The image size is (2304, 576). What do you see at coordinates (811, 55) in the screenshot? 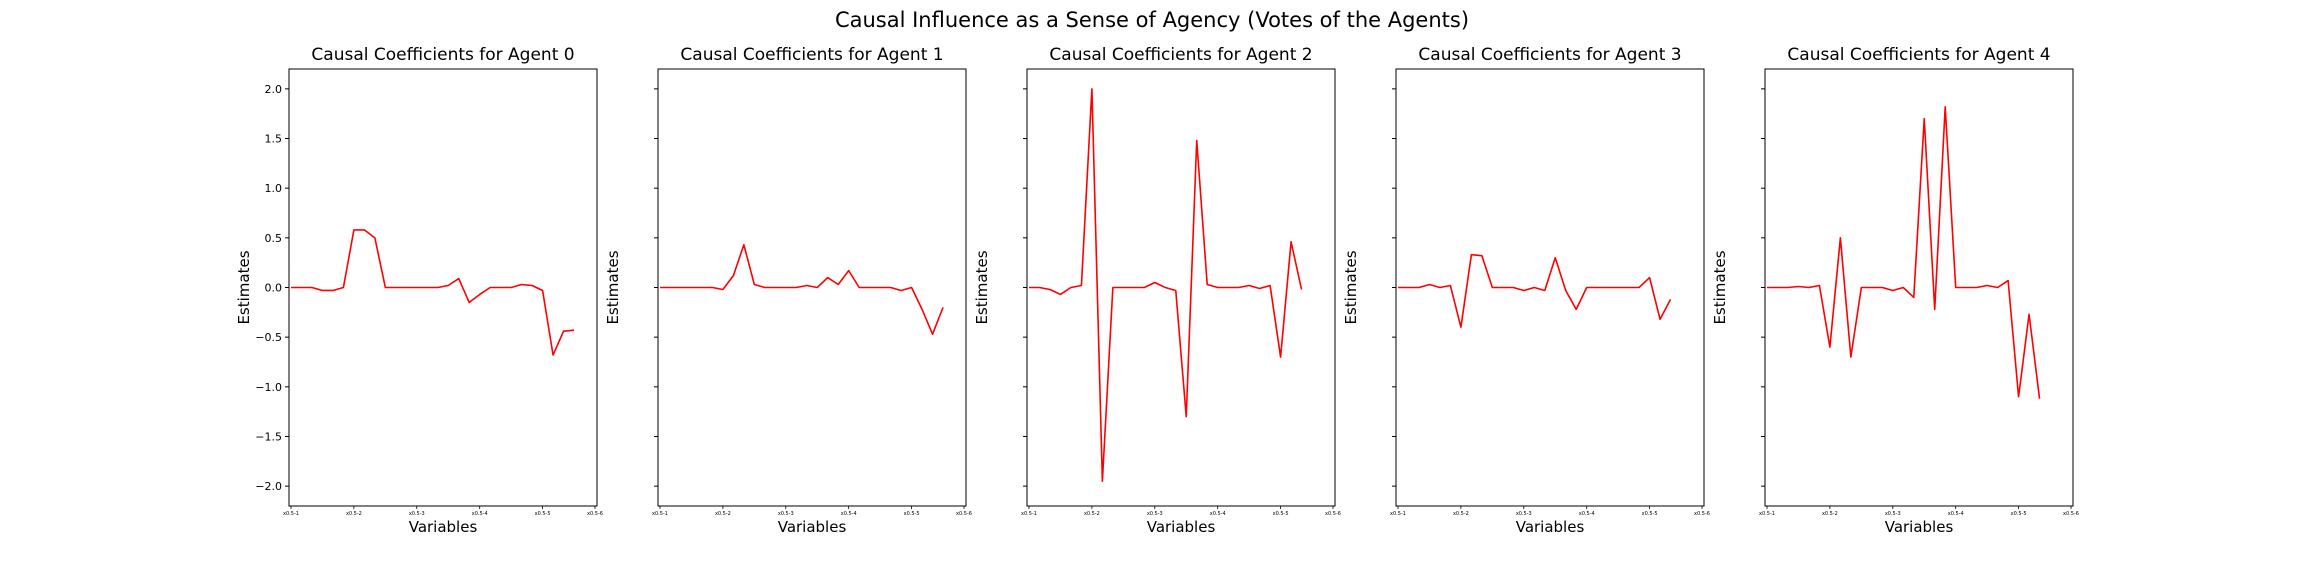
I see `panel-title: Causal Coefficients for Agent 1` at bounding box center [811, 55].